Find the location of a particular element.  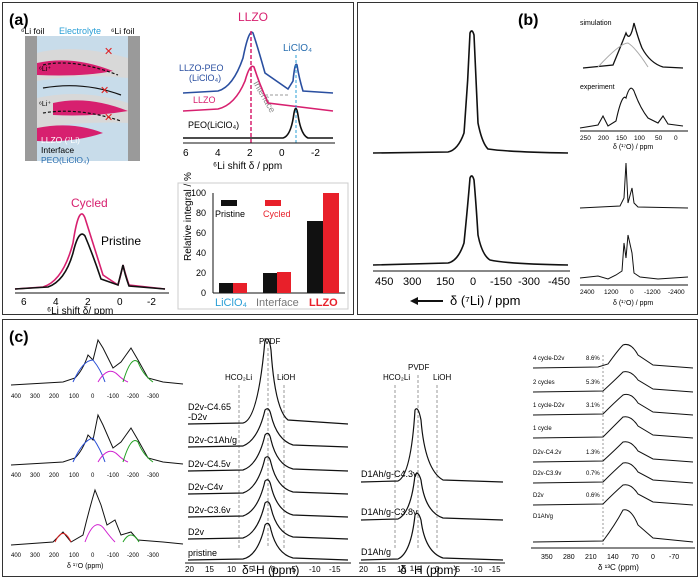

o17-xtick-b0: 400 is located at coordinates (16, 476).